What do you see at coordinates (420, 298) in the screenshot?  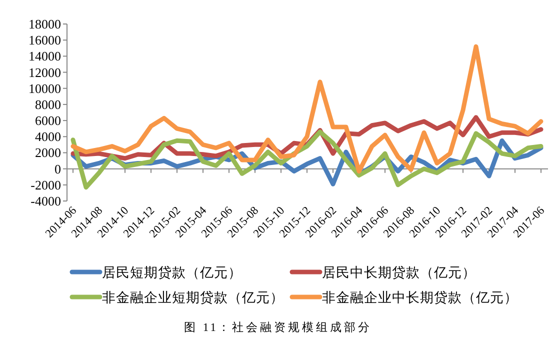 I see `legend-label: 非金融企业中长期贷款（亿元）` at bounding box center [420, 298].